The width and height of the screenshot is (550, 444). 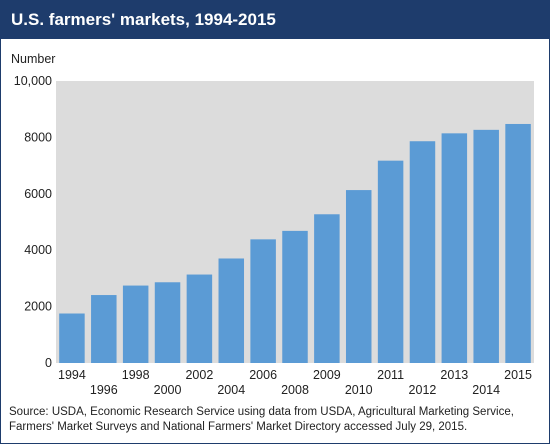 What do you see at coordinates (486, 246) in the screenshot?
I see `bar-2014` at bounding box center [486, 246].